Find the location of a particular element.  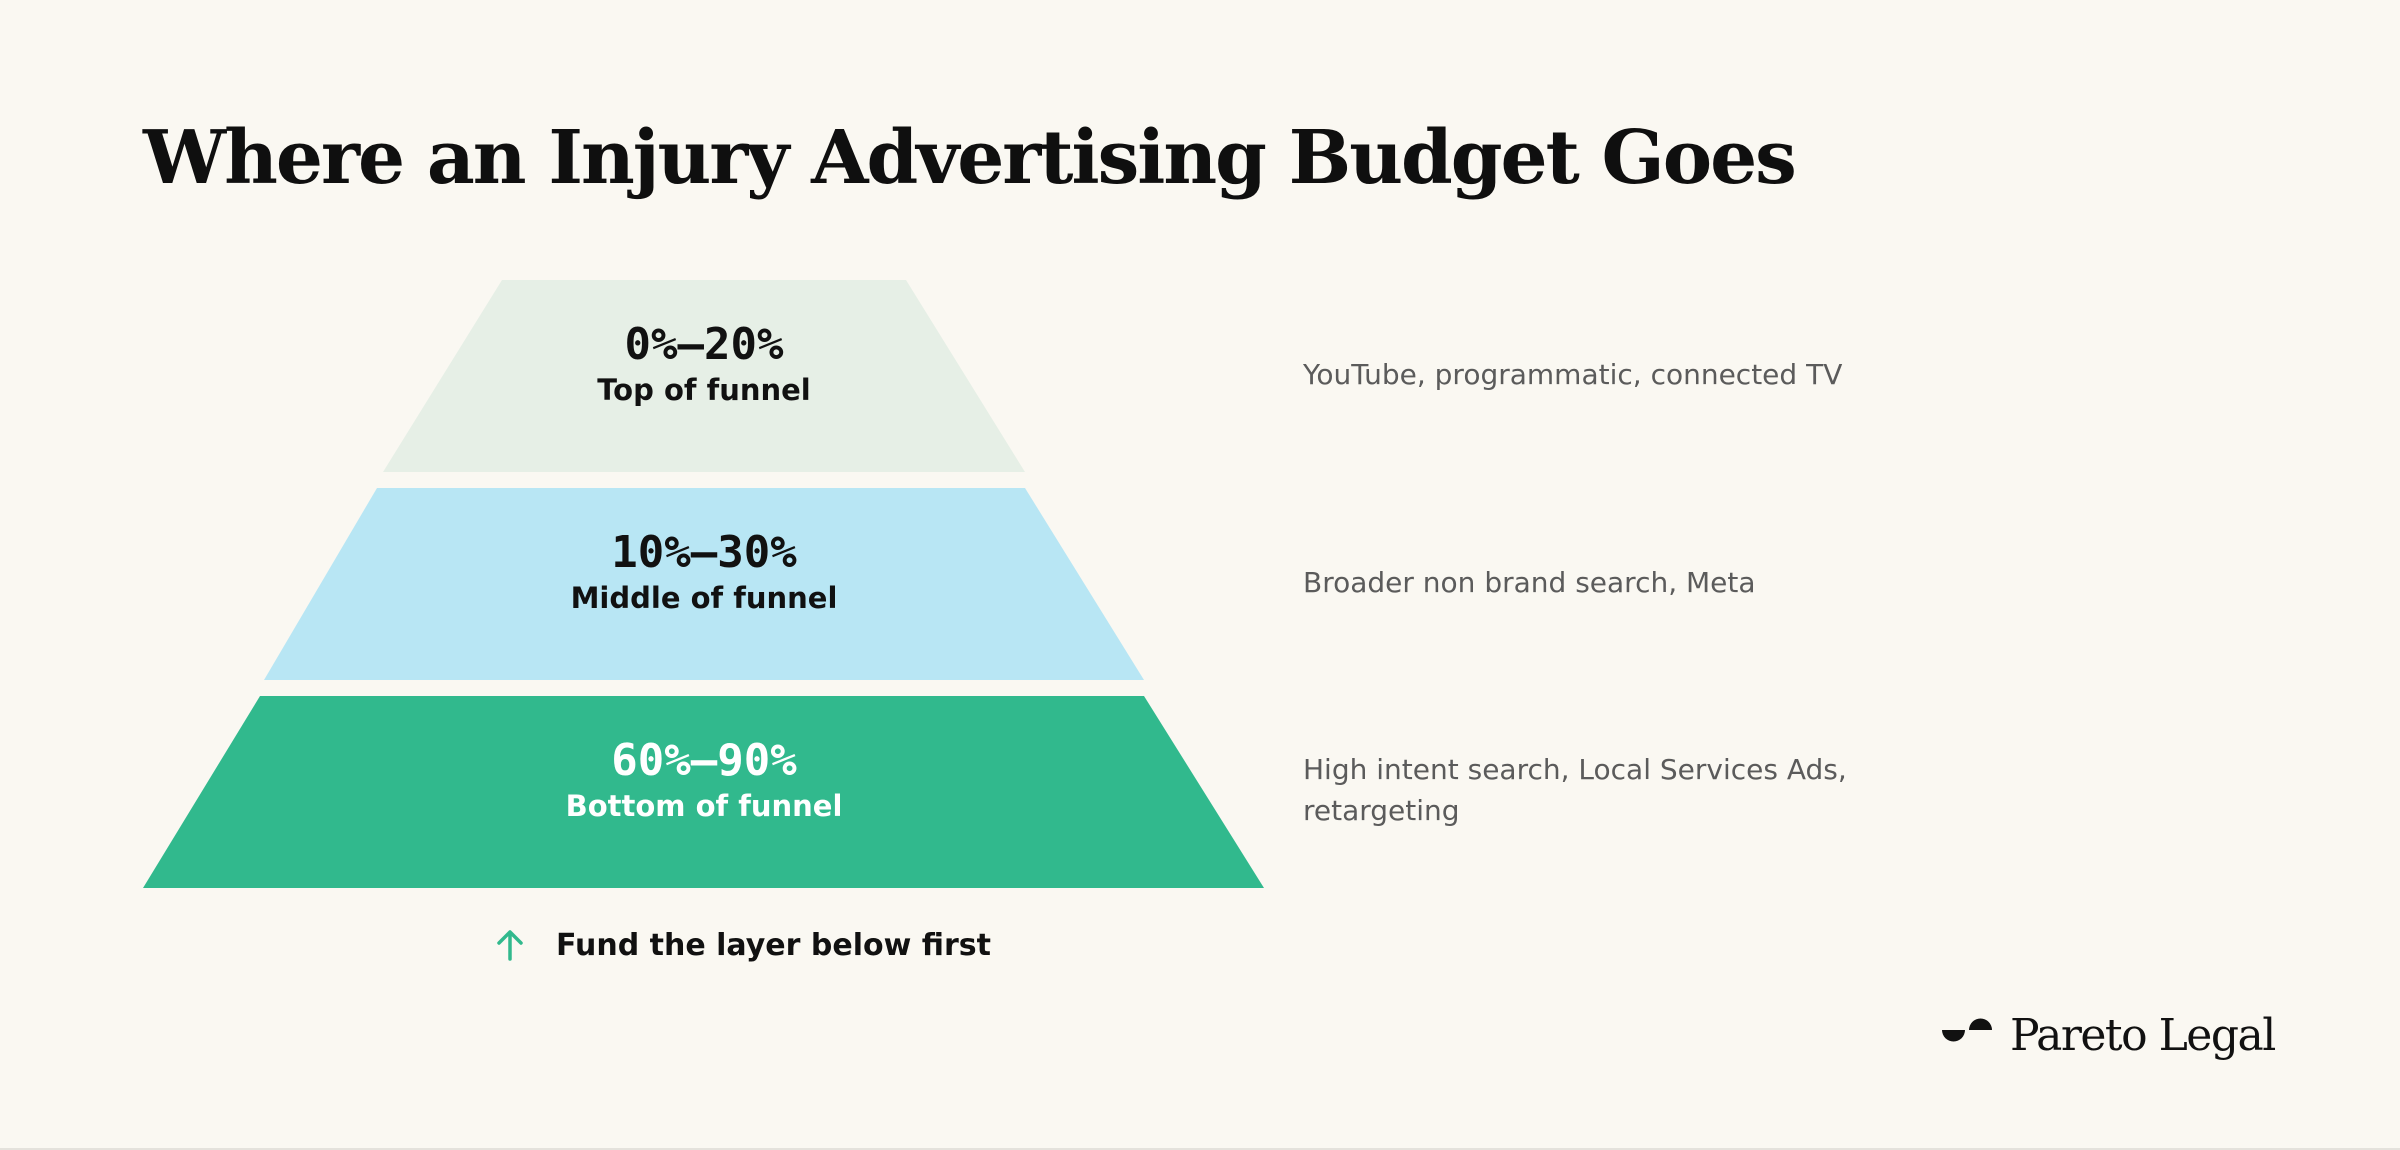

brand-name: Pareto Legal is located at coordinates (2143, 1035).